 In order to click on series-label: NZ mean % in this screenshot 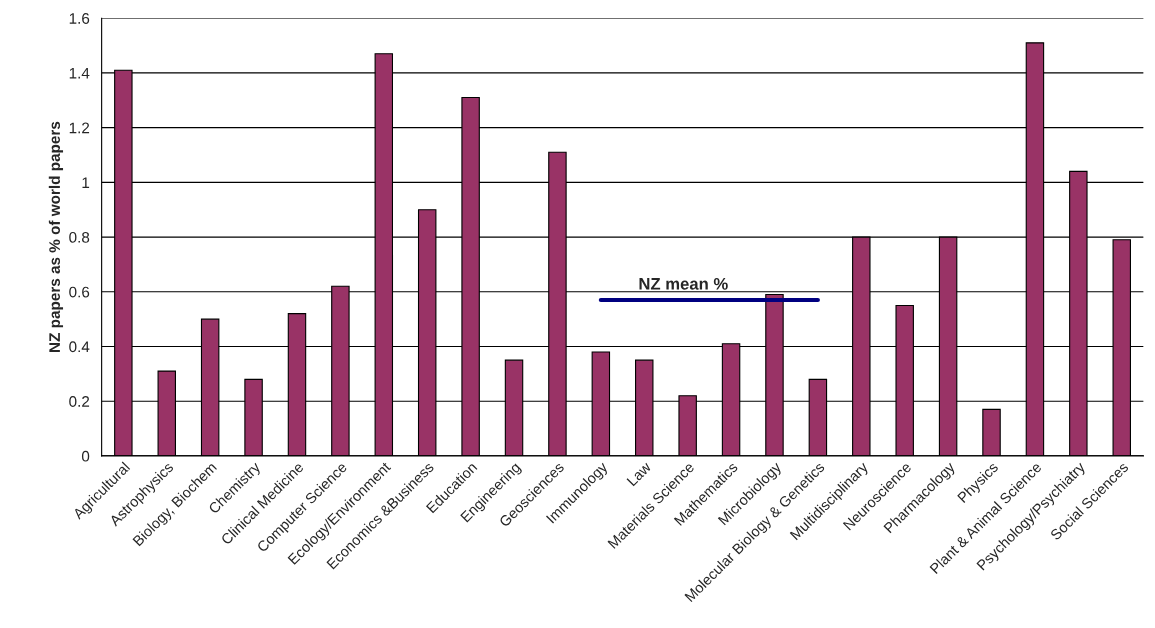, I will do `click(683, 283)`.